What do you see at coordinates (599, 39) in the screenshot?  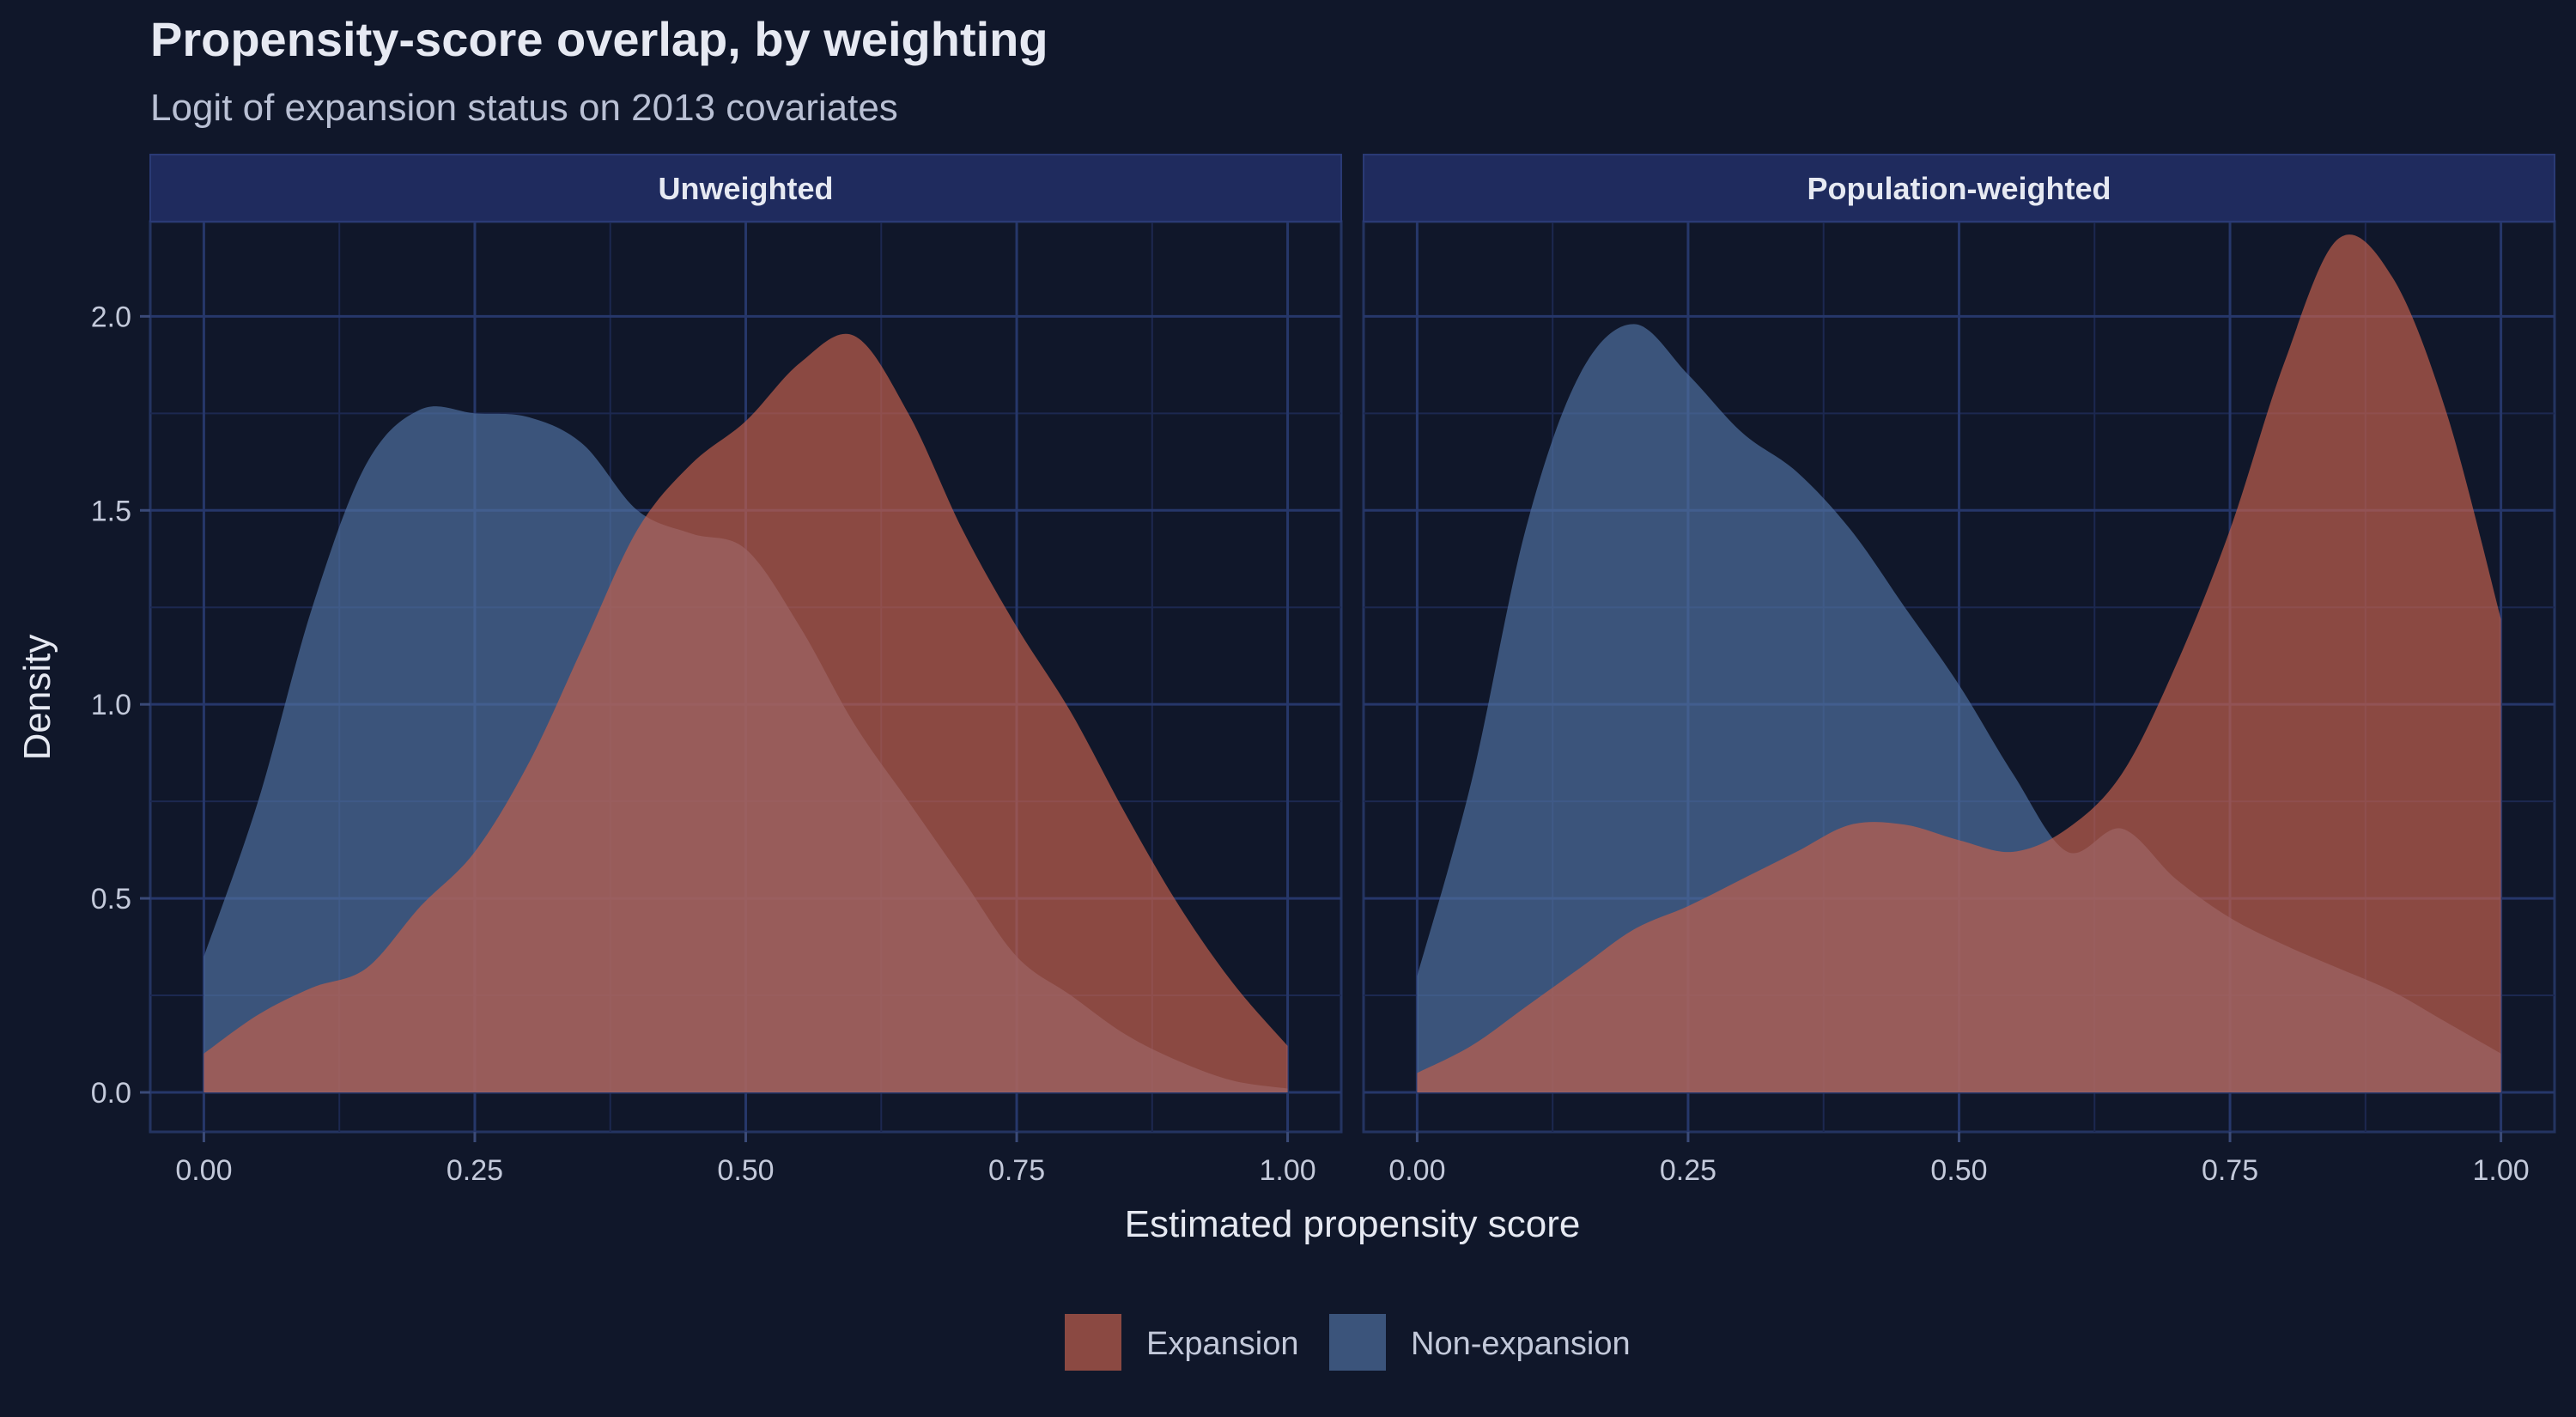 I see `chart-title: Propensity-score overlap, by weighting` at bounding box center [599, 39].